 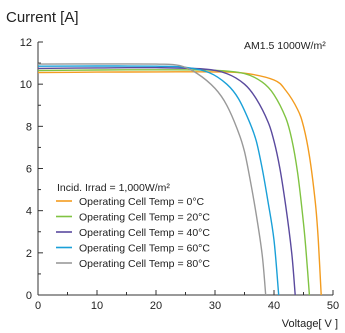 I want to click on legend-label: Operating Cell Temp = 40°C, so click(x=144, y=233).